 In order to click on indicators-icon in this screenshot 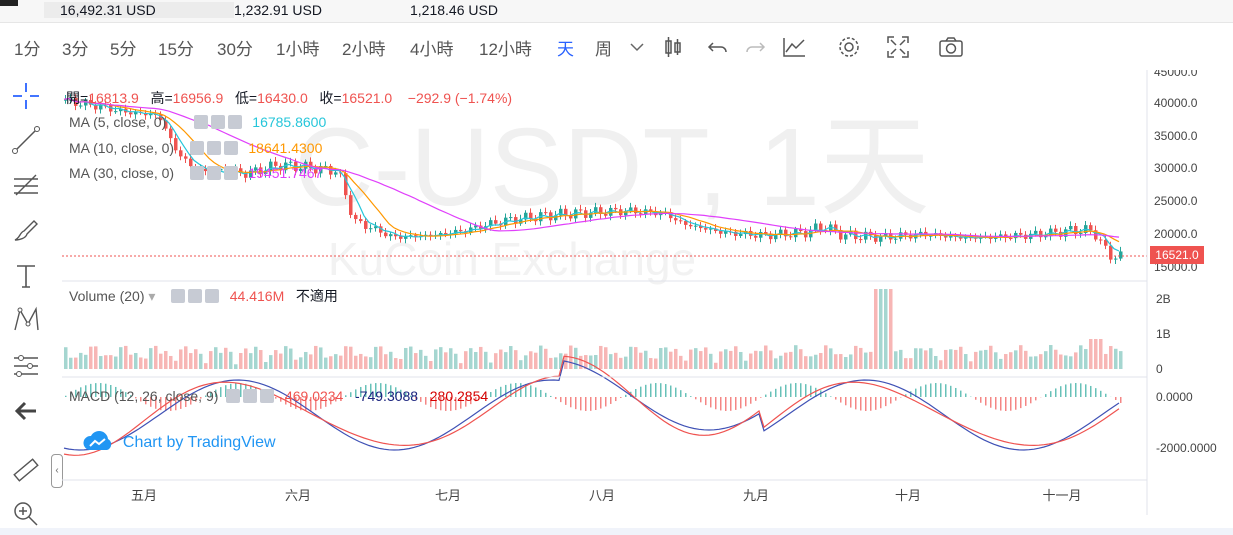, I will do `click(794, 47)`.